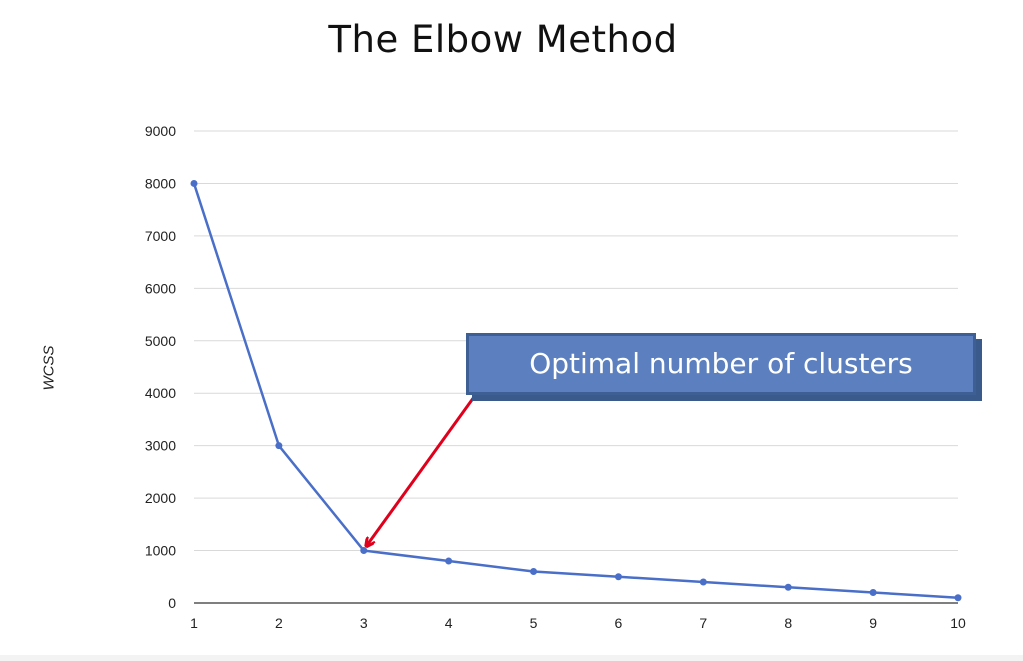 Image resolution: width=1023 pixels, height=661 pixels. What do you see at coordinates (279, 623) in the screenshot?
I see `x-tick-label: 2` at bounding box center [279, 623].